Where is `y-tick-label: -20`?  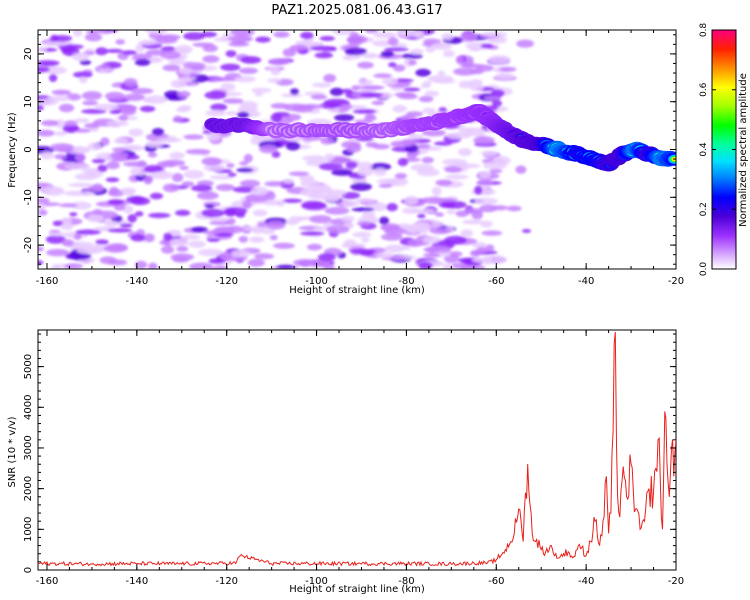
y-tick-label: -20 is located at coordinates (28, 245).